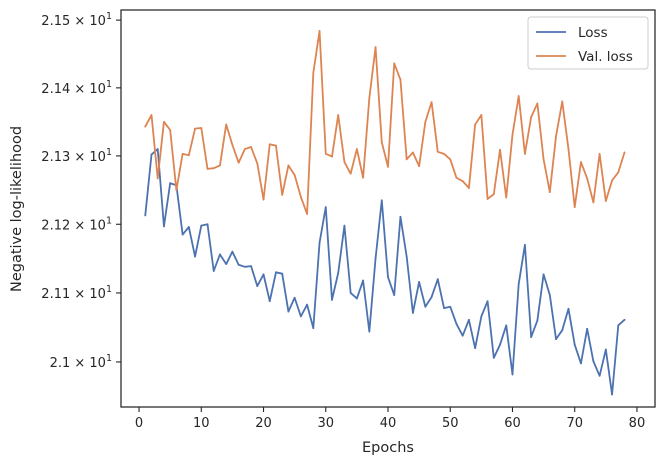 Image resolution: width=667 pixels, height=465 pixels. I want to click on x-tick-label: 0, so click(139, 423).